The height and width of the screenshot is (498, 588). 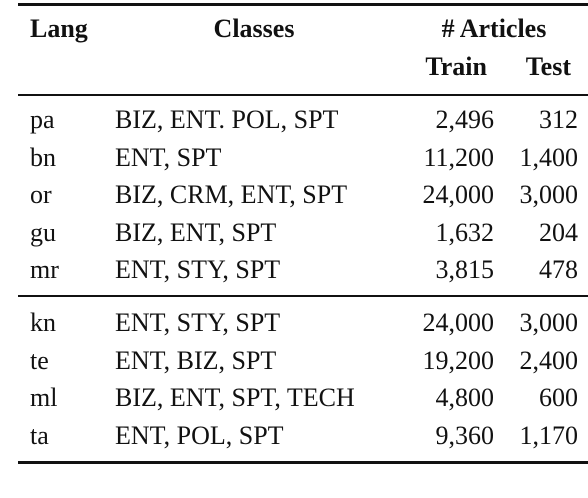 I want to click on test-cell: 2,400, so click(x=549, y=360).